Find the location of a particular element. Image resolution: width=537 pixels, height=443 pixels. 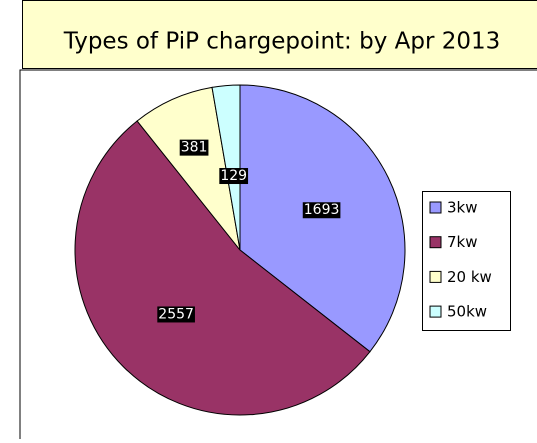

data-label: 2557 is located at coordinates (176, 314).